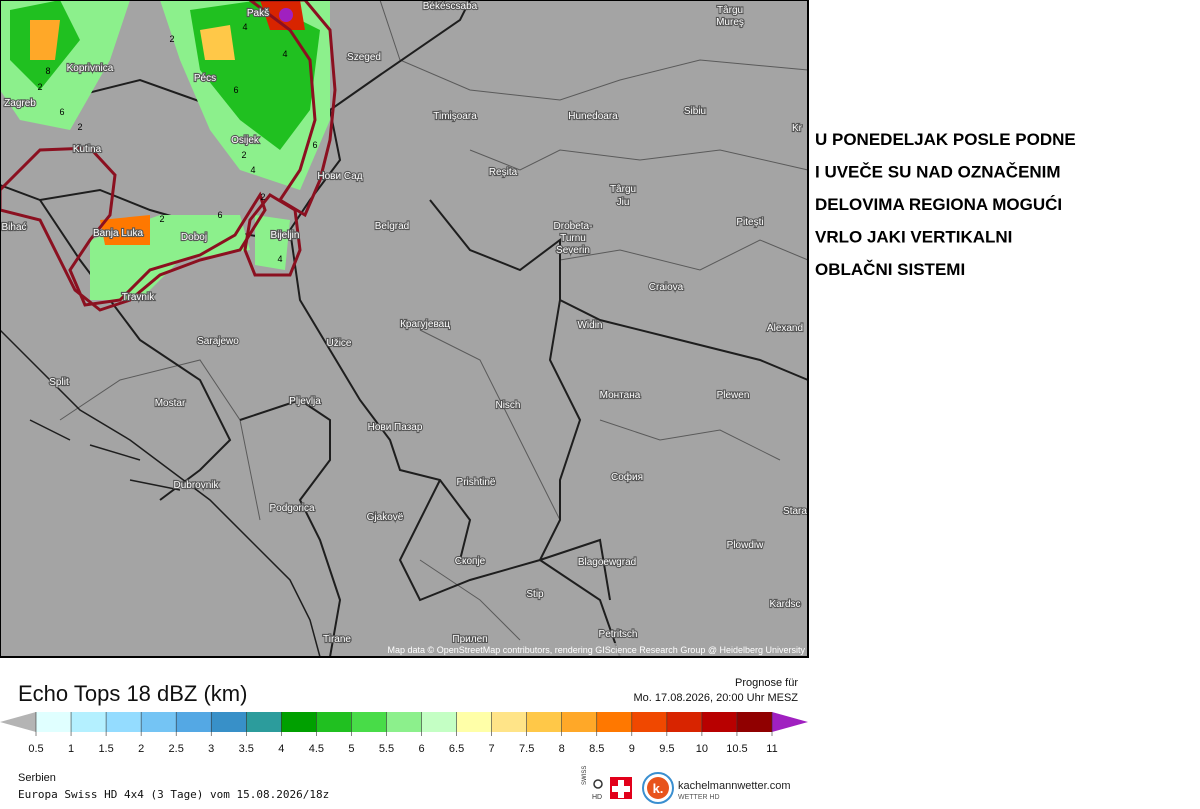 Image resolution: width=1200 pixels, height=809 pixels. What do you see at coordinates (623, 189) in the screenshot?
I see `city-label: Târgu` at bounding box center [623, 189].